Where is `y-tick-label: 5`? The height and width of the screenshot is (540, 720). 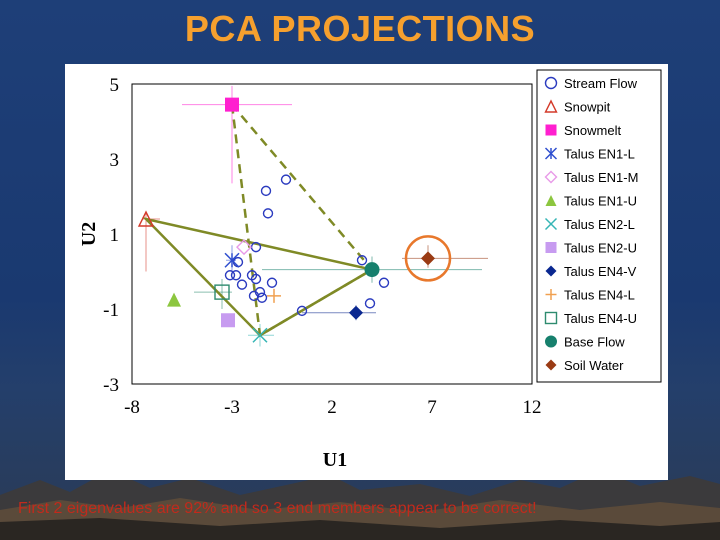 y-tick-label: 5 is located at coordinates (115, 85).